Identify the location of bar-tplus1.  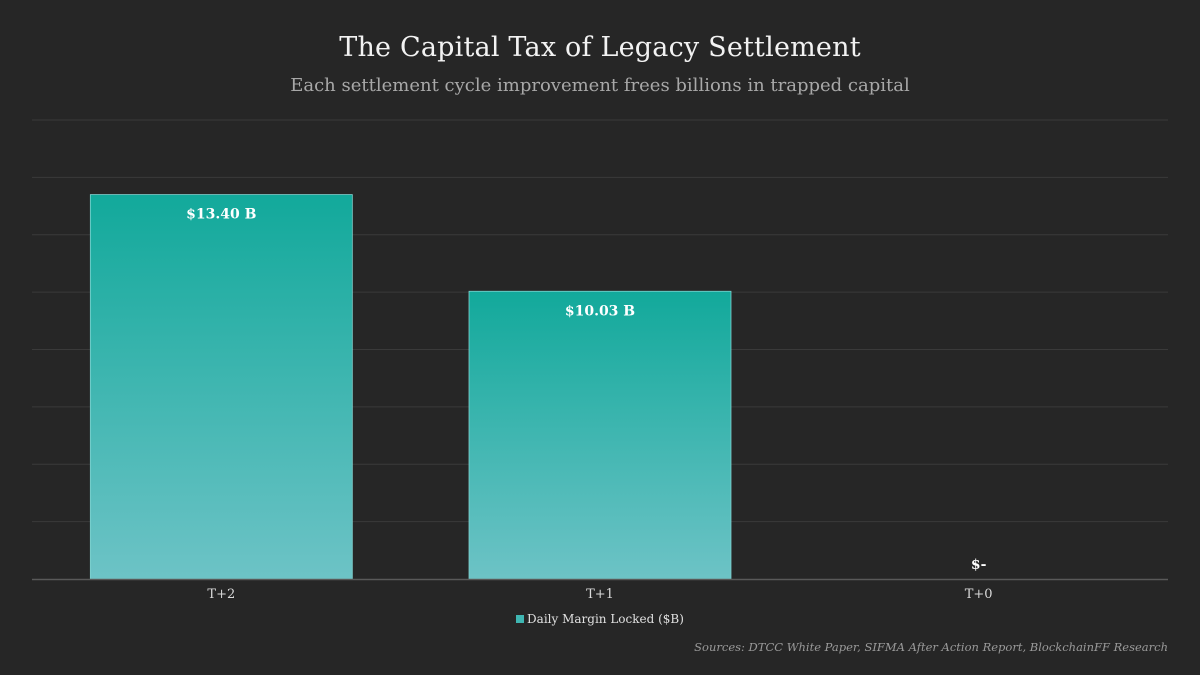
(600, 435).